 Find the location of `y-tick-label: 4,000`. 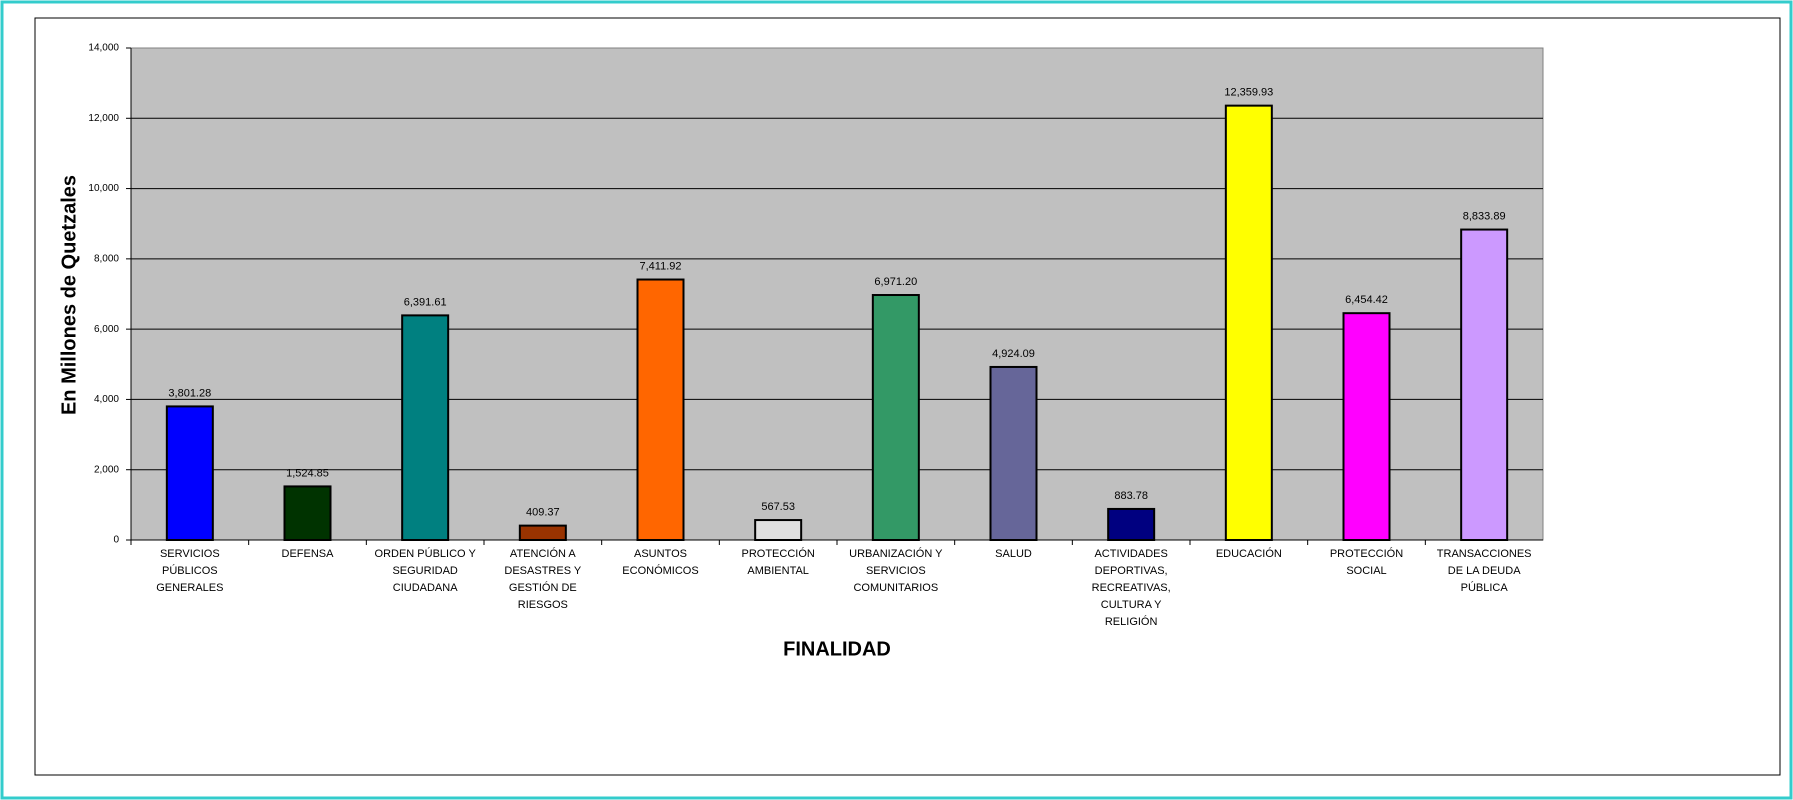

y-tick-label: 4,000 is located at coordinates (106, 399).